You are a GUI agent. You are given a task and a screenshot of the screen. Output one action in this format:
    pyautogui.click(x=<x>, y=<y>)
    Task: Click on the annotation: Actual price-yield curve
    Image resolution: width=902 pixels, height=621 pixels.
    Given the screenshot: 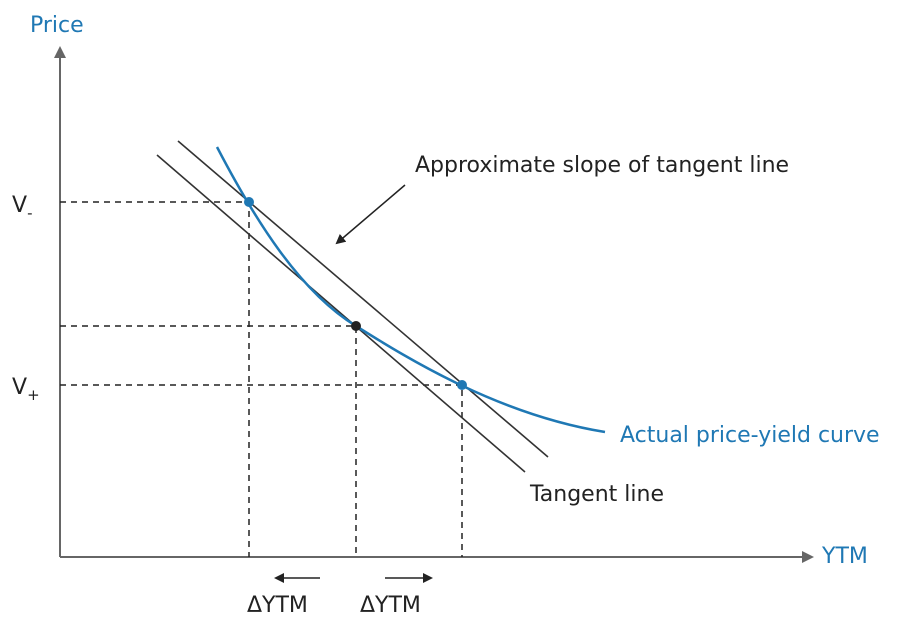 What is the action you would take?
    pyautogui.click(x=750, y=435)
    